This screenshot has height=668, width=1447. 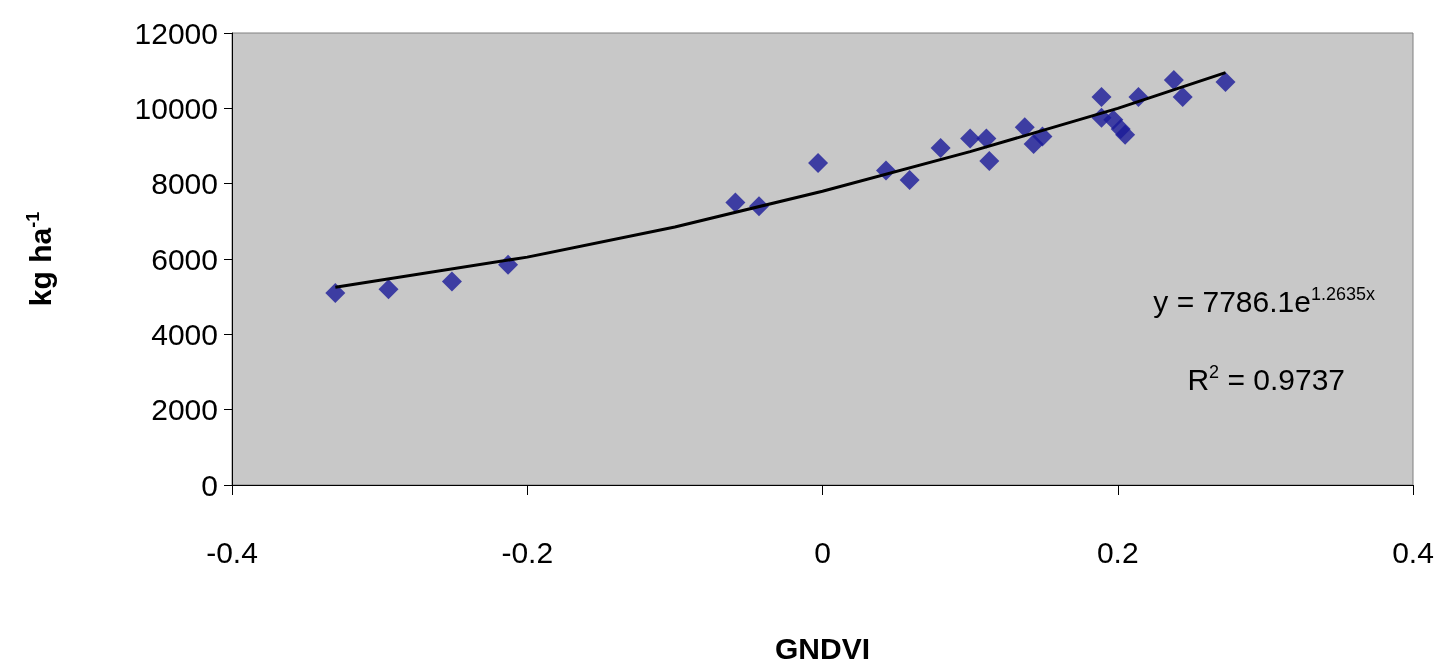 What do you see at coordinates (822, 648) in the screenshot?
I see `x-axis-title: GNDVI` at bounding box center [822, 648].